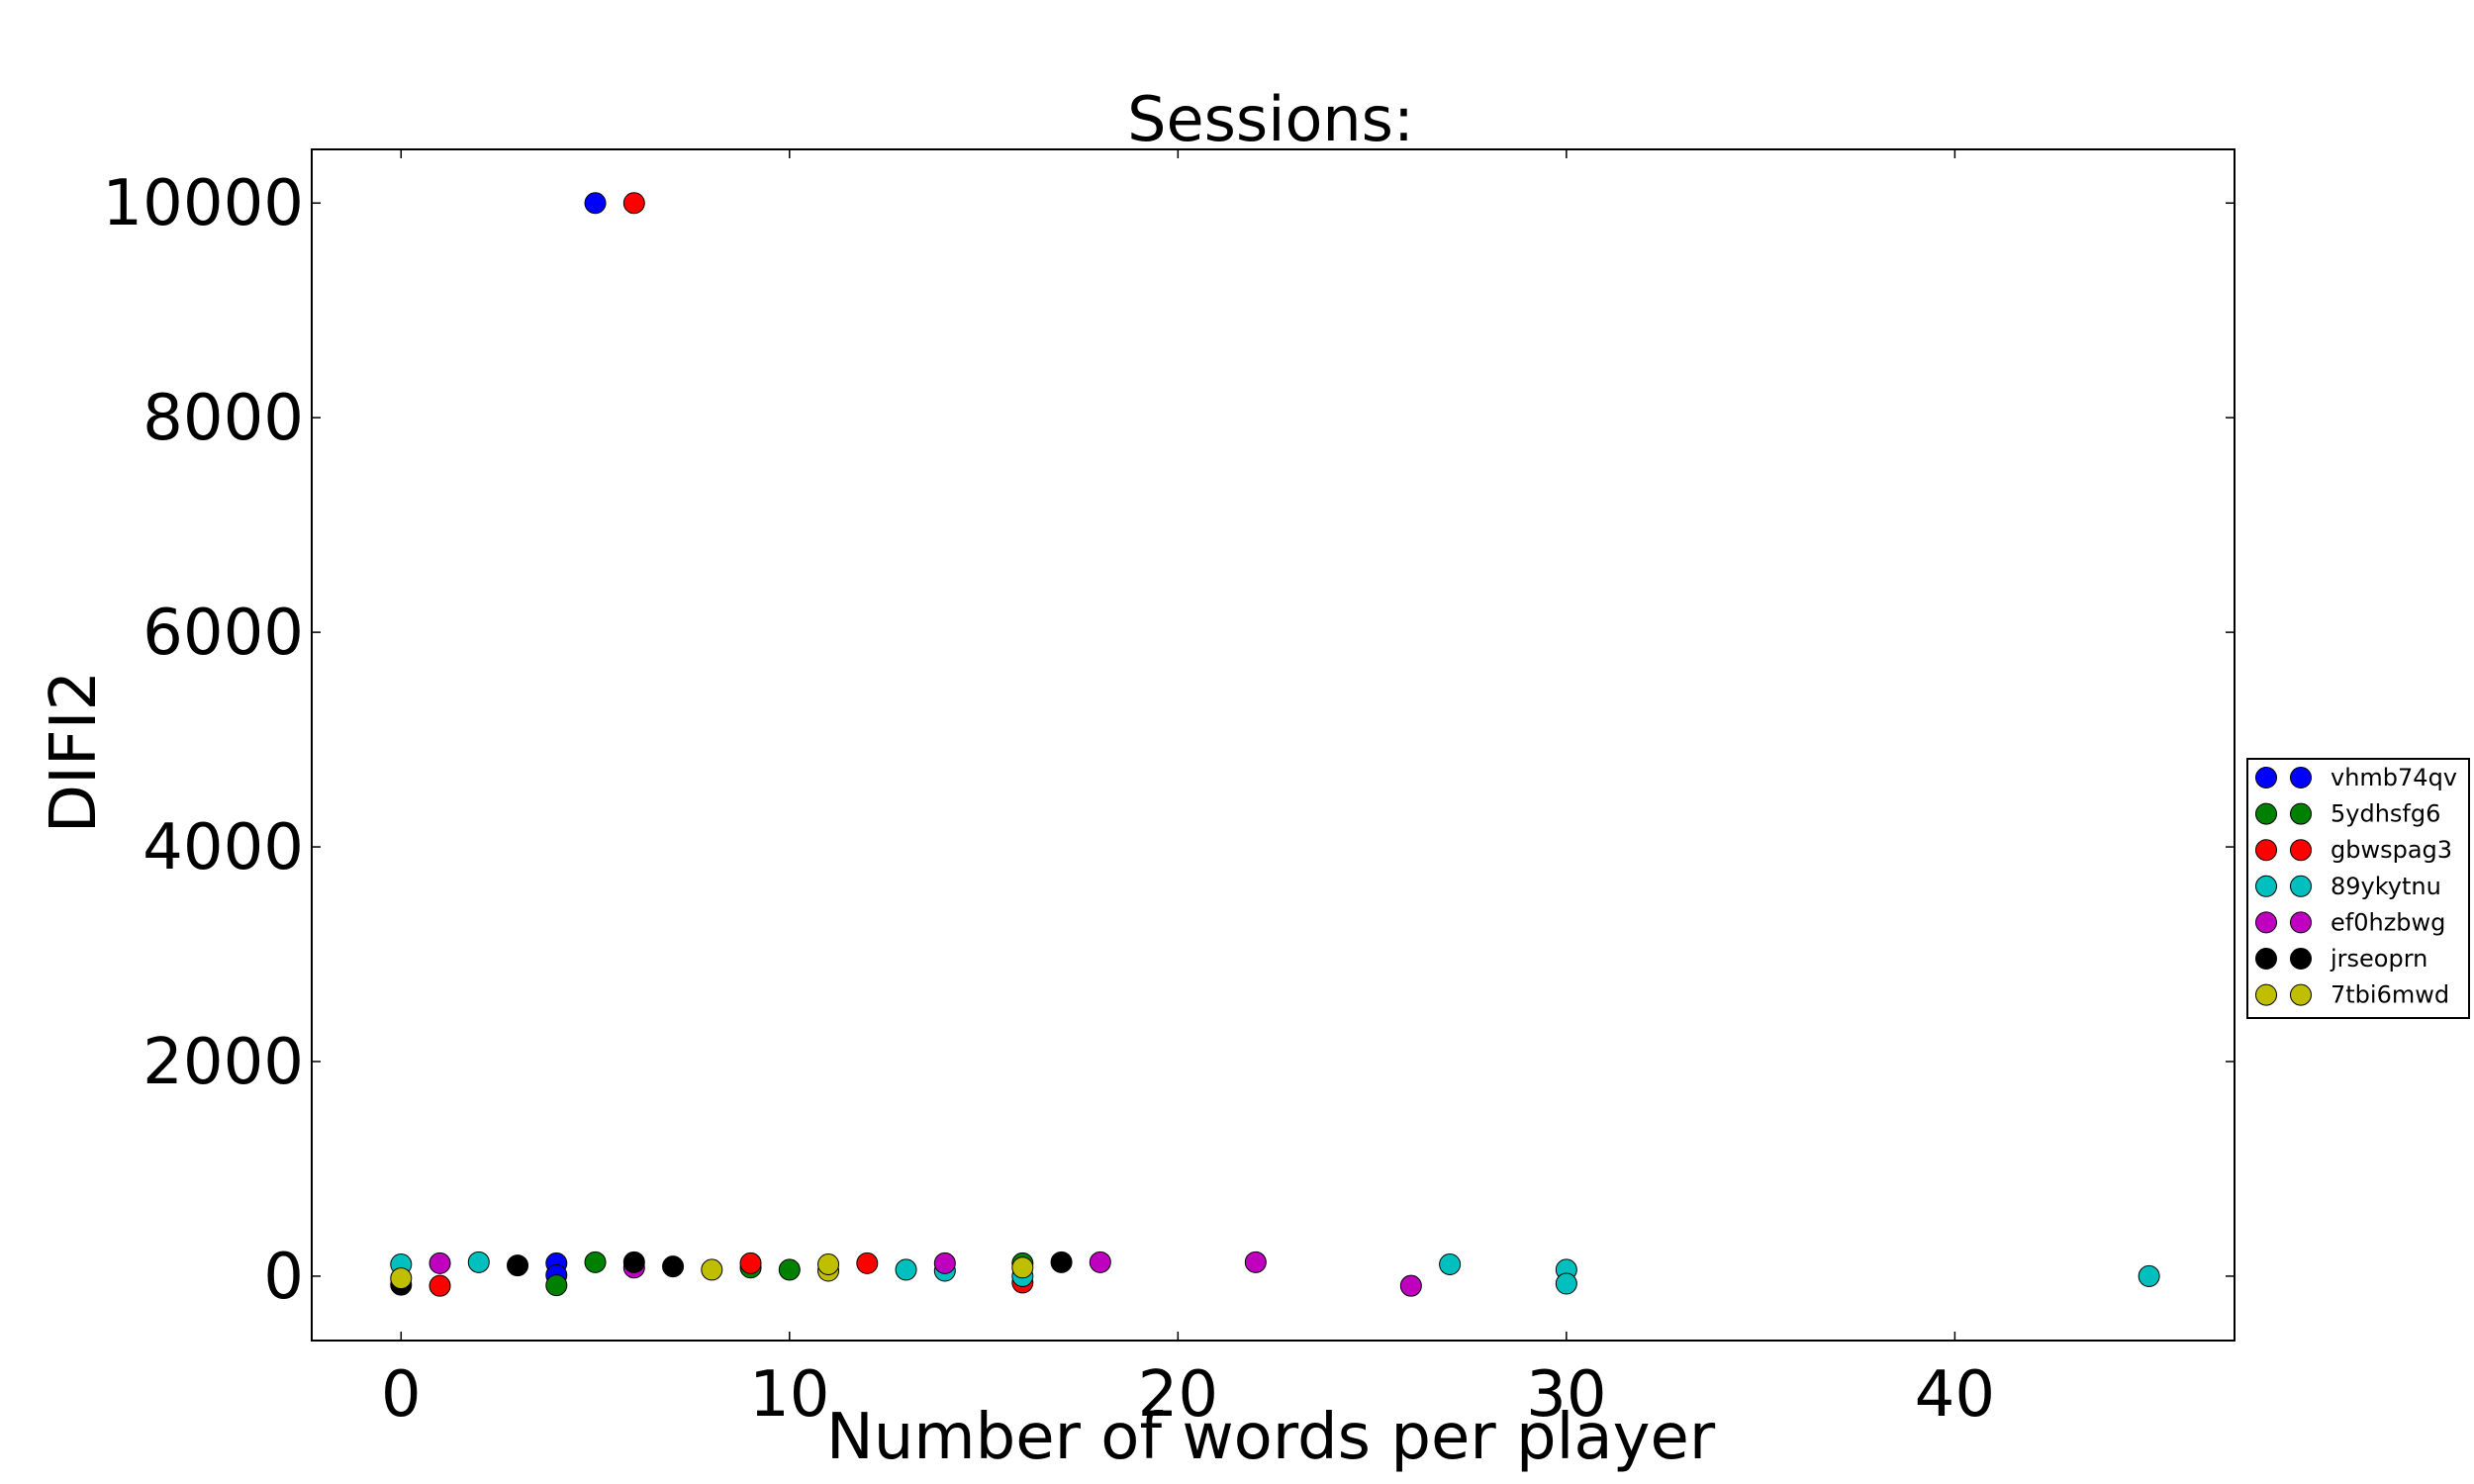 This screenshot has width=2474, height=1484. What do you see at coordinates (203, 203) in the screenshot?
I see `y-tick-label: 10000` at bounding box center [203, 203].